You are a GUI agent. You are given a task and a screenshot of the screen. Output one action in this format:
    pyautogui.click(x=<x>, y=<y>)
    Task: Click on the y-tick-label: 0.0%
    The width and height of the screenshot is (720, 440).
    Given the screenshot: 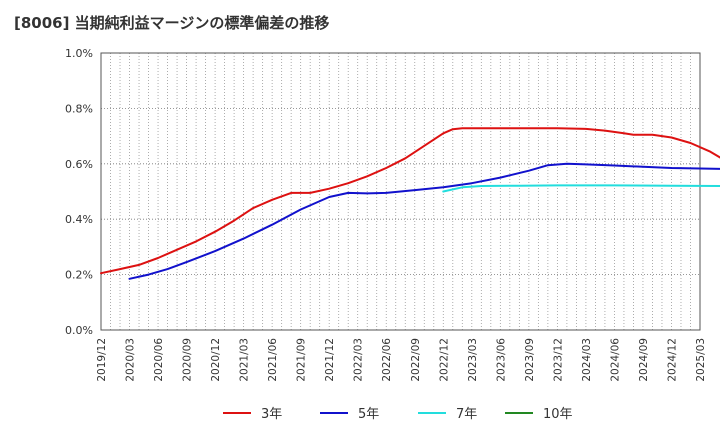 What is the action you would take?
    pyautogui.click(x=79, y=330)
    